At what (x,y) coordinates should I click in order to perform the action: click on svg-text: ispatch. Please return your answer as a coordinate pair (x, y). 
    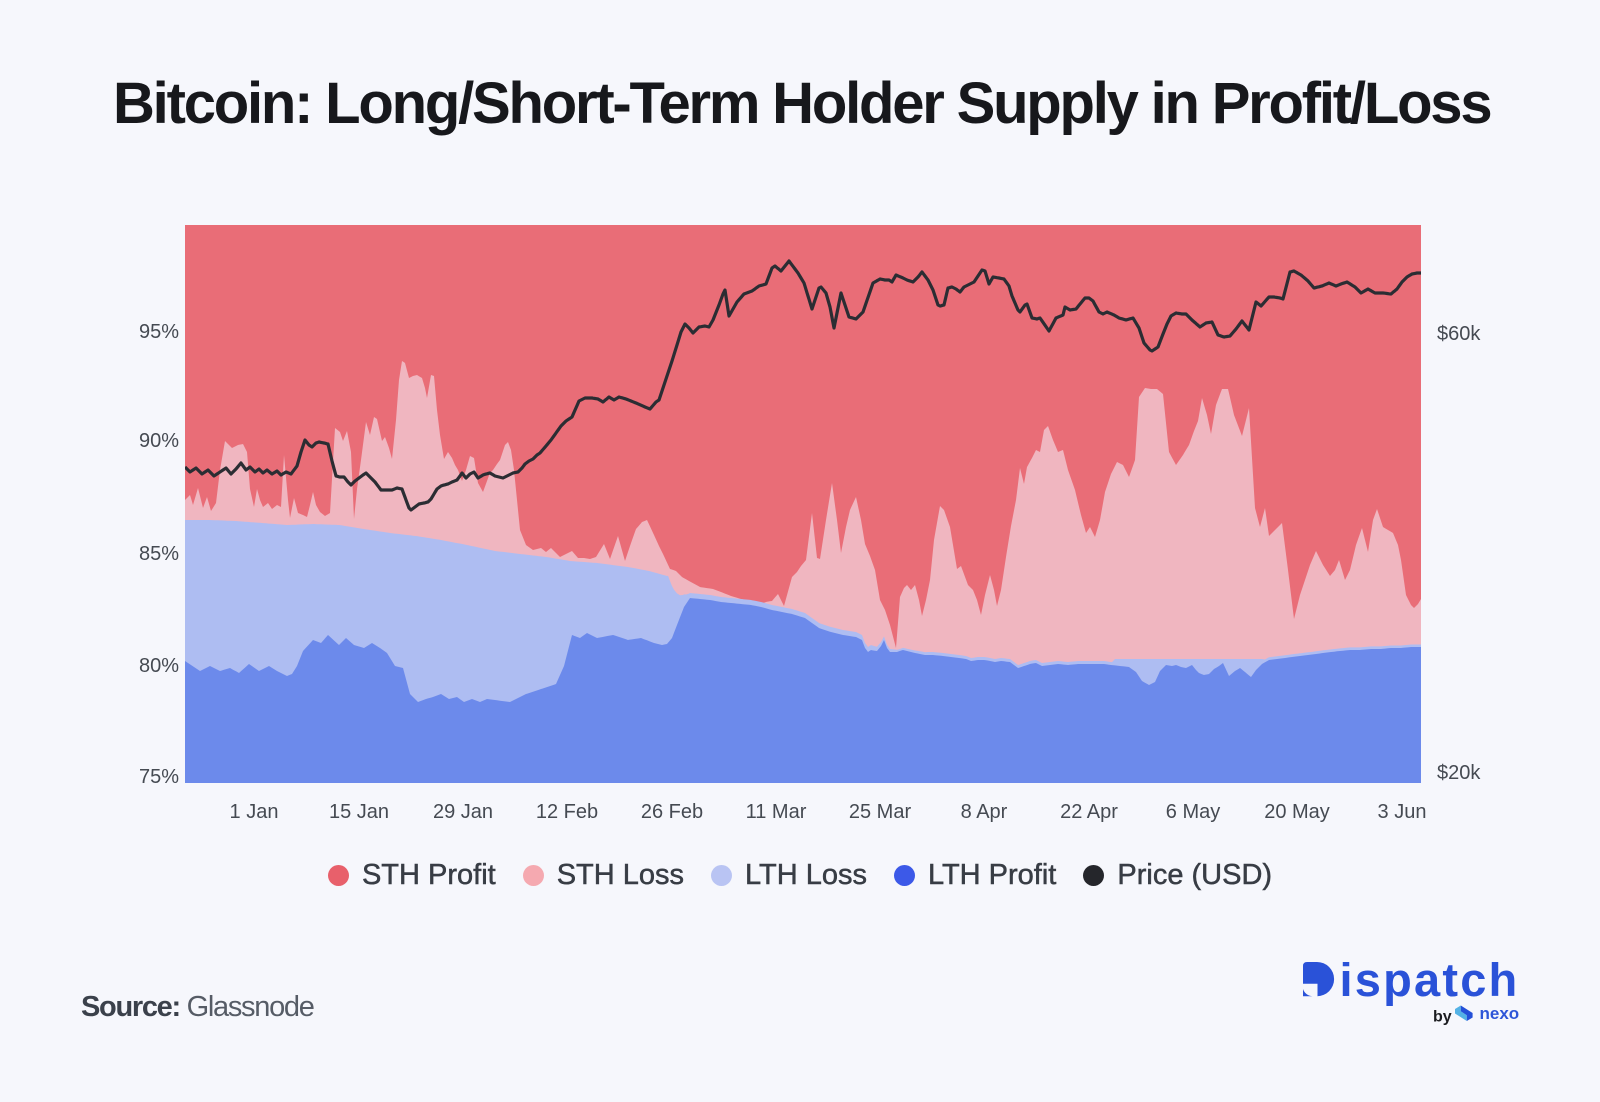
    Looking at the image, I should click on (1430, 984).